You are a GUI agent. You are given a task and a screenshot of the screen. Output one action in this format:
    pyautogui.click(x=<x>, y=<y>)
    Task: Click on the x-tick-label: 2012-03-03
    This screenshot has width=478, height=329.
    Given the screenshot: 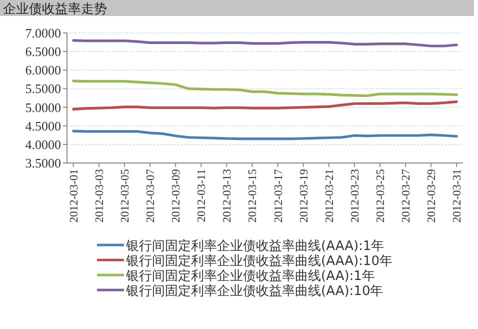 What is the action you would take?
    pyautogui.click(x=100, y=195)
    